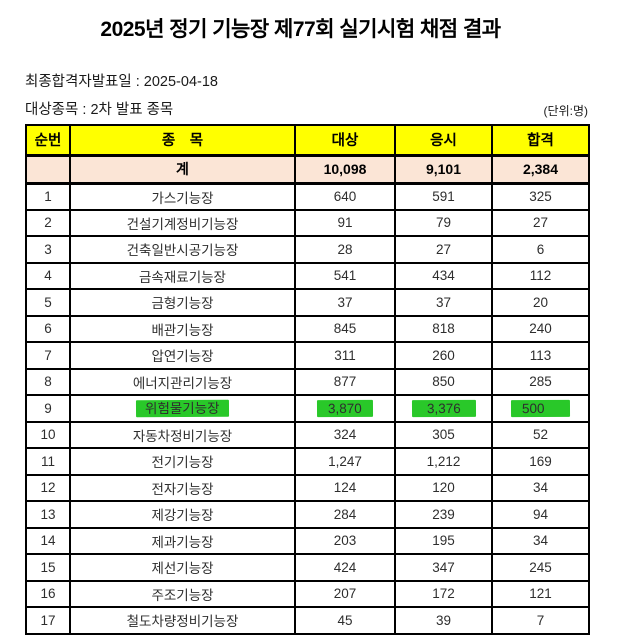 This screenshot has height=635, width=625. I want to click on cell-passed: 500, so click(540, 408).